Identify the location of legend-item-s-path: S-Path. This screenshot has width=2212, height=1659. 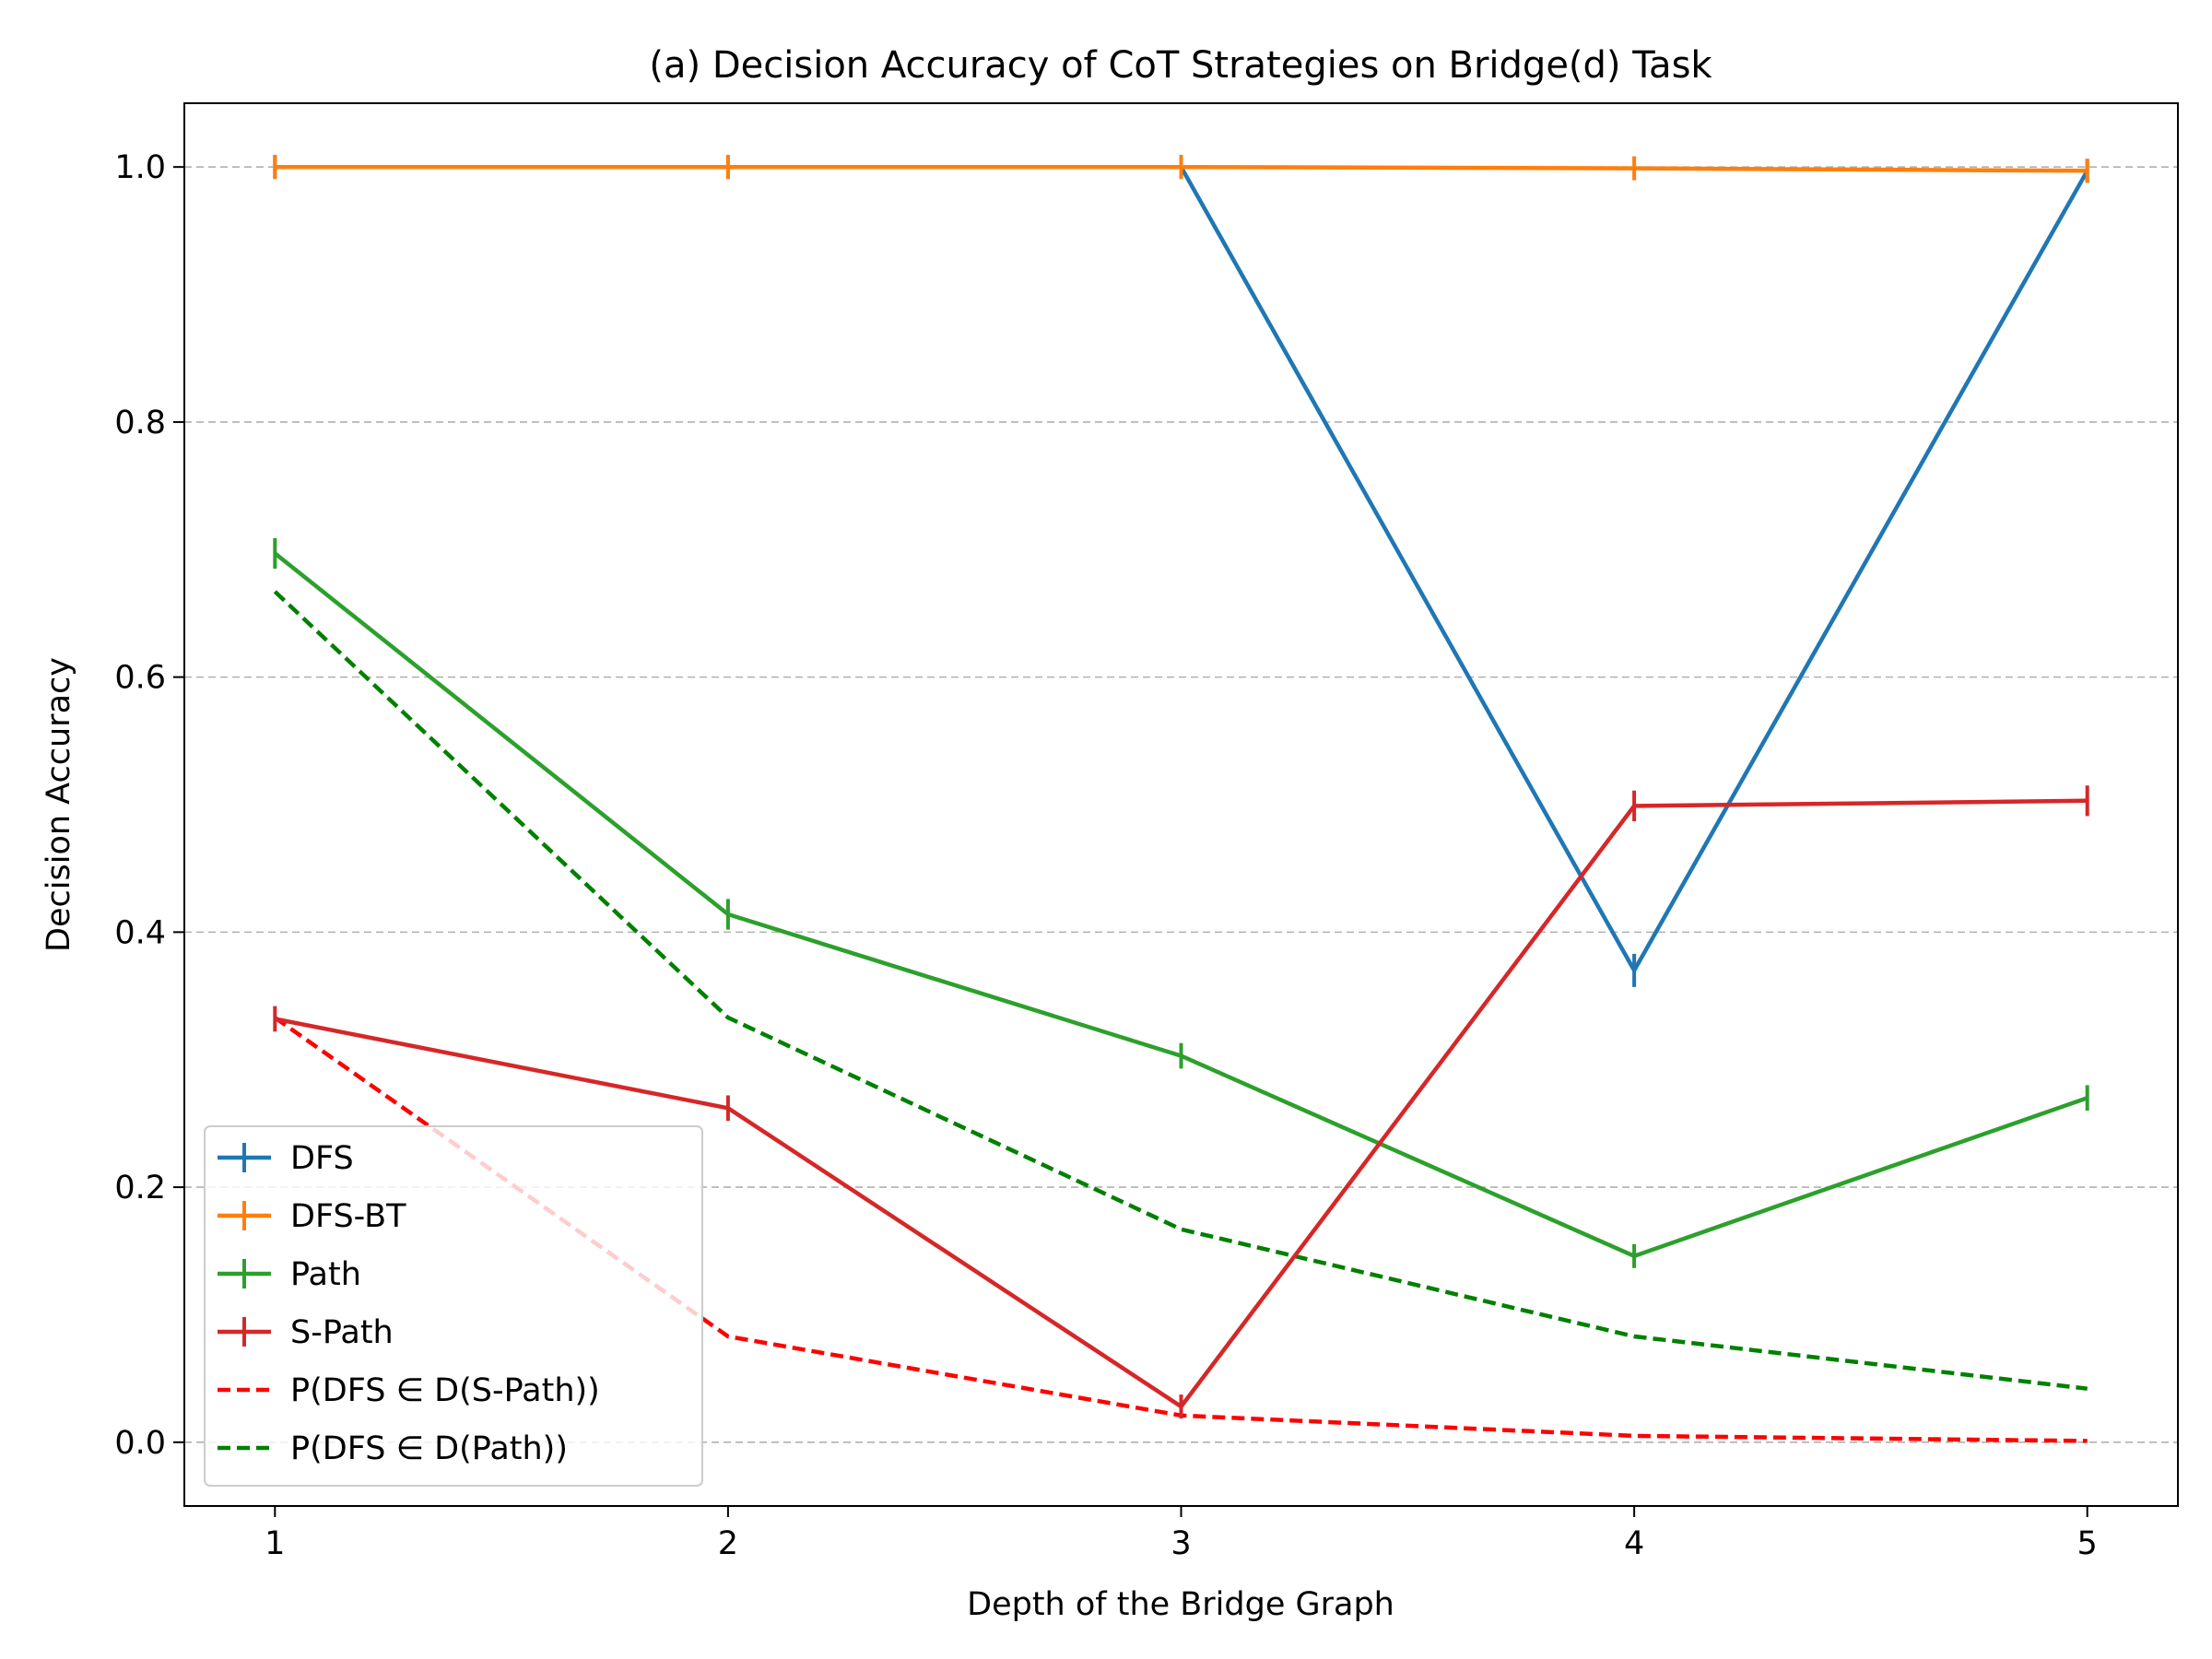
(306, 1332).